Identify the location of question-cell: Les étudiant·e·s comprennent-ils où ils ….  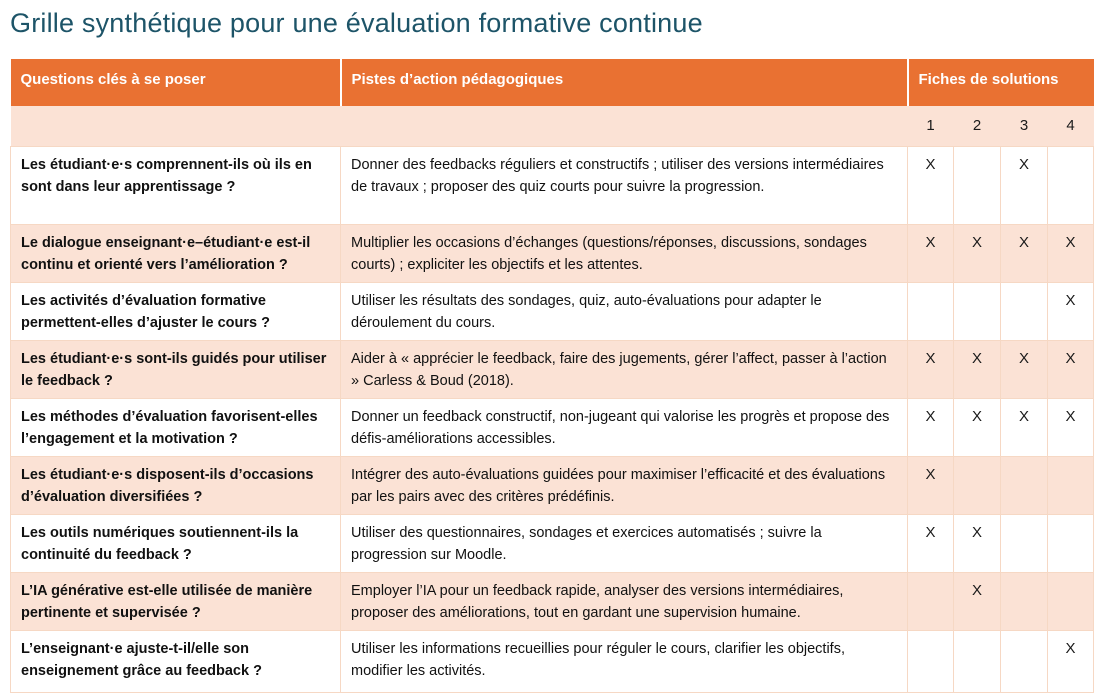
(175, 185).